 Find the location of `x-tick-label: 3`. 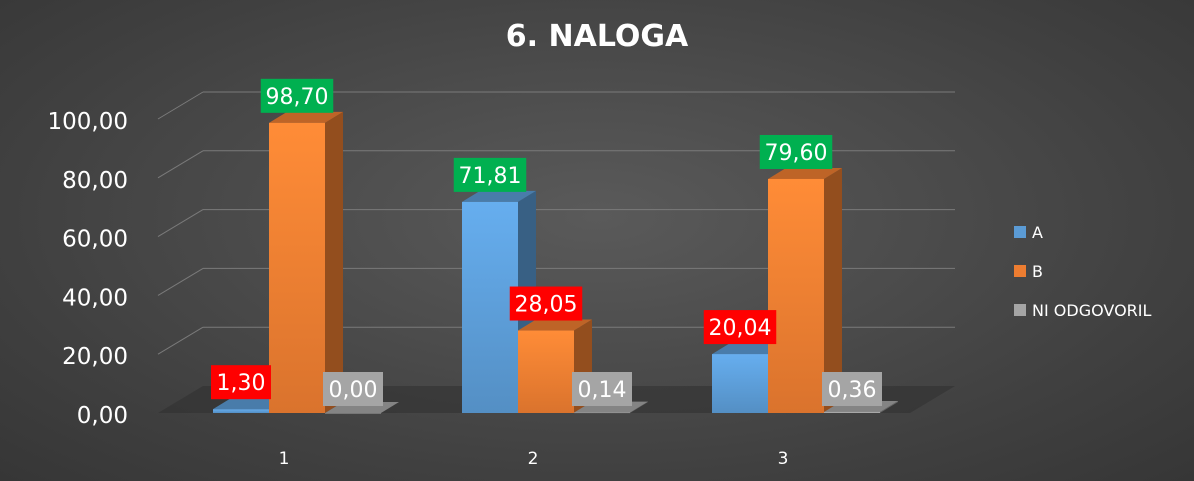

x-tick-label: 3 is located at coordinates (783, 459).